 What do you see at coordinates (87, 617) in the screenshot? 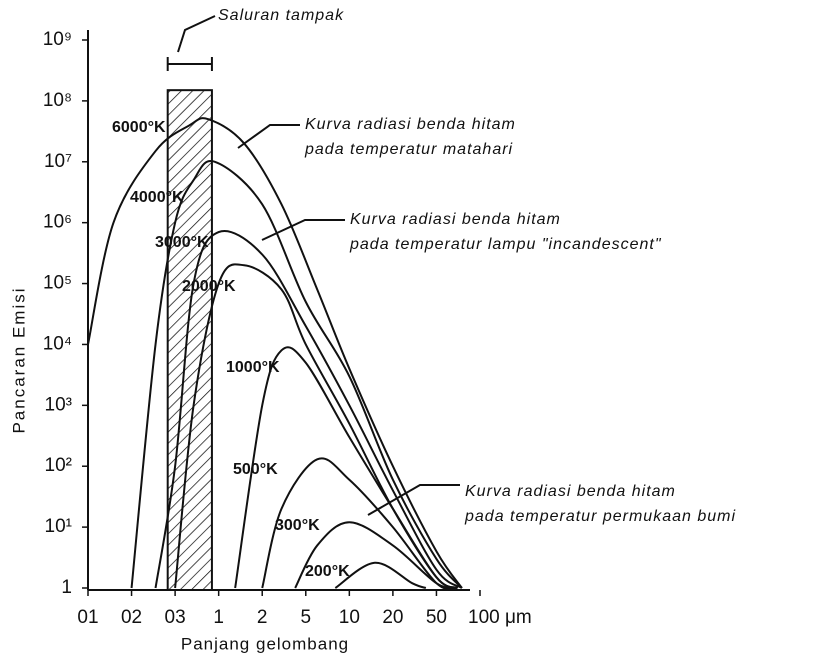
I see `x-tick-label: 01` at bounding box center [87, 617].